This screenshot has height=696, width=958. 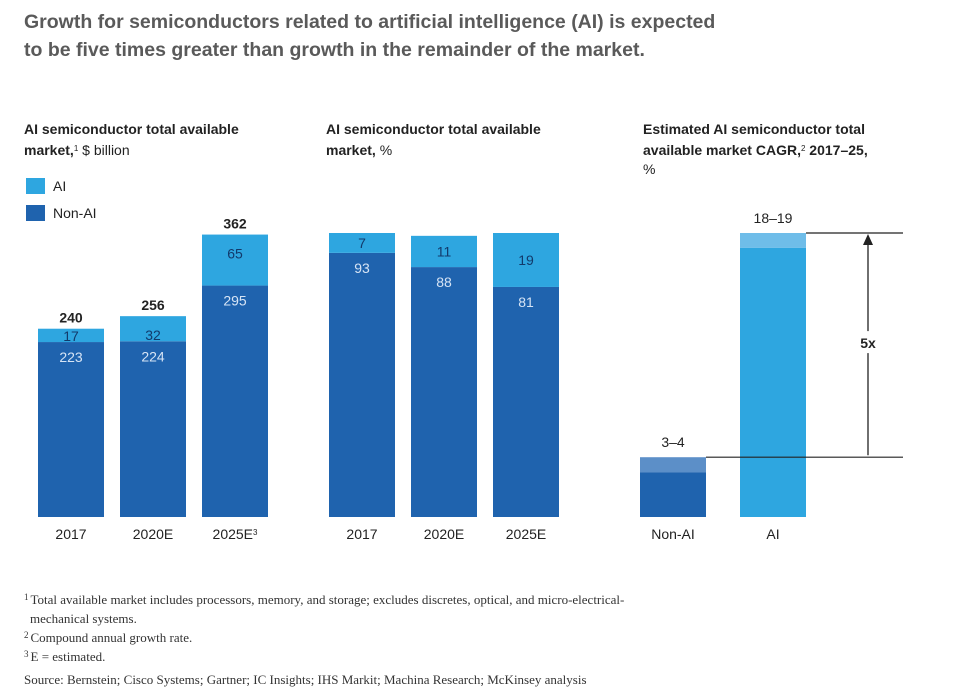 What do you see at coordinates (71, 429) in the screenshot?
I see `chart1-bar-non-ai-2017` at bounding box center [71, 429].